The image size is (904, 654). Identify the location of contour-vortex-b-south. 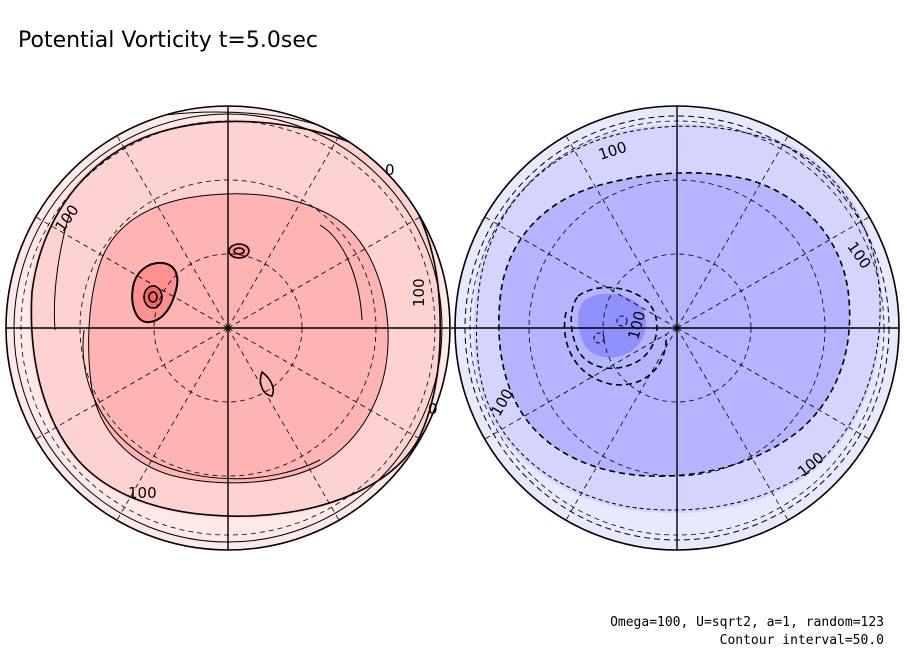
(622, 321).